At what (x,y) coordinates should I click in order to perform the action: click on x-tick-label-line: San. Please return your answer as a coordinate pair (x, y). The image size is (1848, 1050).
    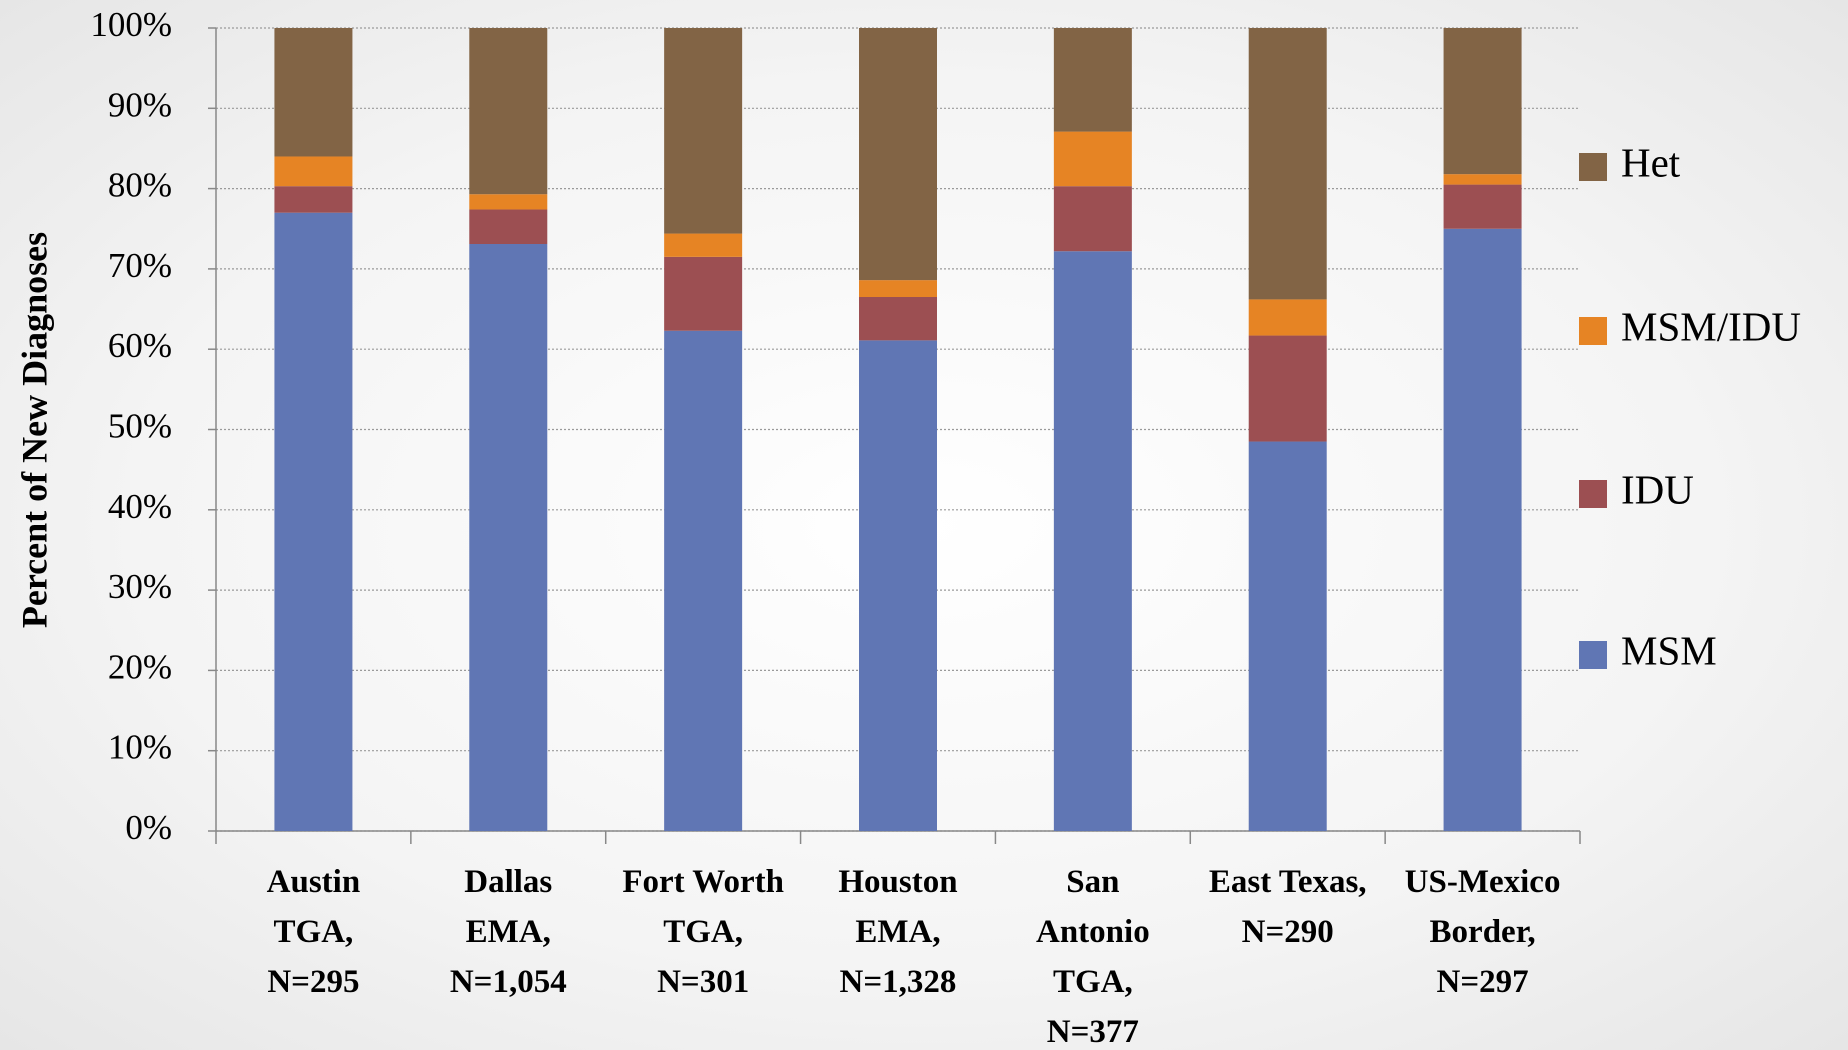
    Looking at the image, I should click on (1092, 882).